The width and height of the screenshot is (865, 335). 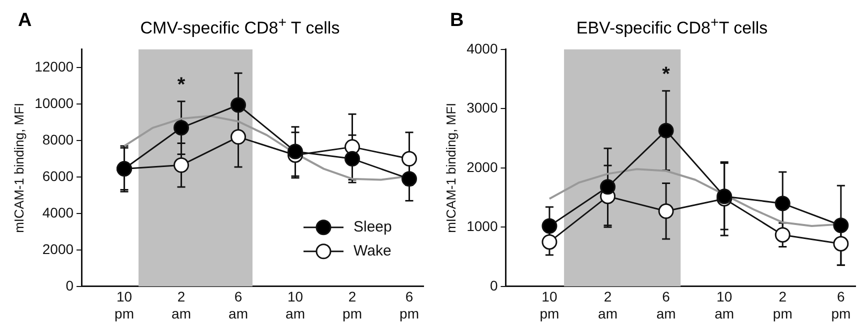 What do you see at coordinates (54, 102) in the screenshot?
I see `y-tick-label: 10000` at bounding box center [54, 102].